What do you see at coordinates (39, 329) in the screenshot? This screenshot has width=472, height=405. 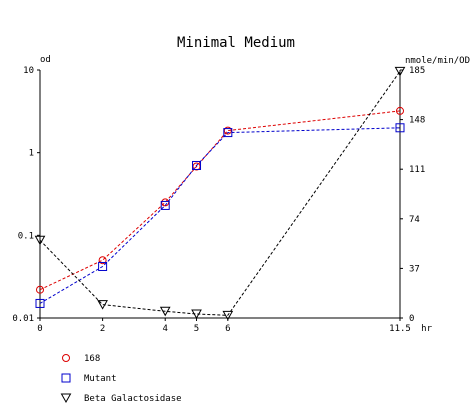 I see `x-tick-label: 0` at bounding box center [39, 329].